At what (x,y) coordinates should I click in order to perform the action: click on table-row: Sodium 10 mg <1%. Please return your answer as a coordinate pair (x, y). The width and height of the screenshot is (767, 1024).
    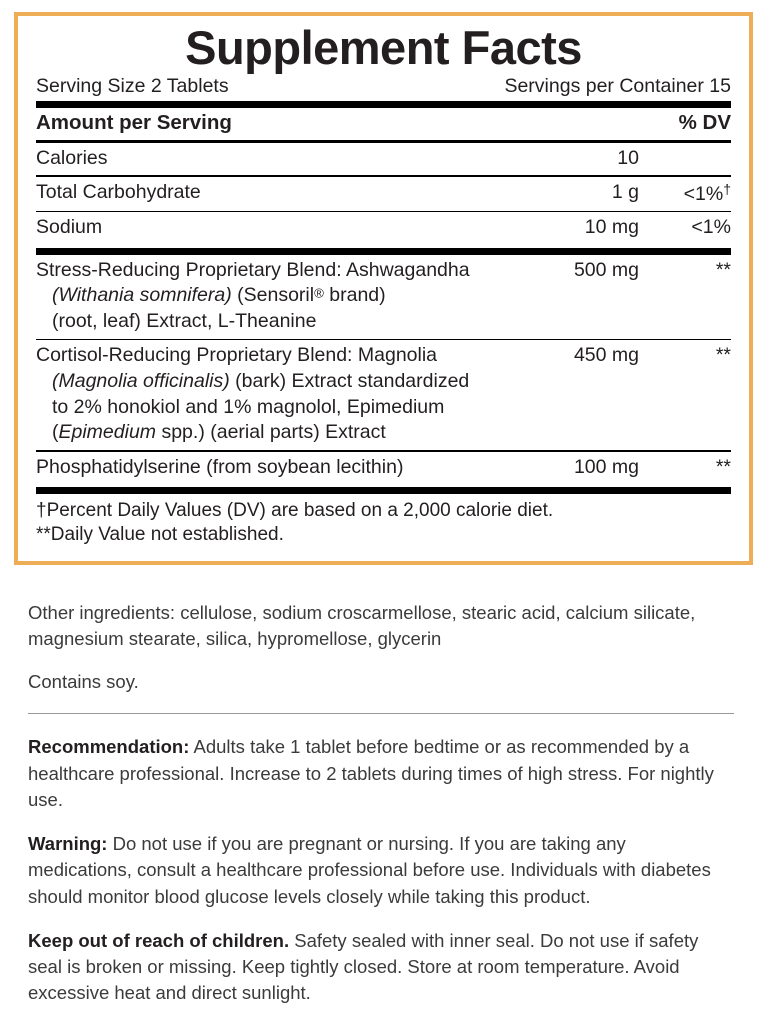
    Looking at the image, I should click on (383, 228).